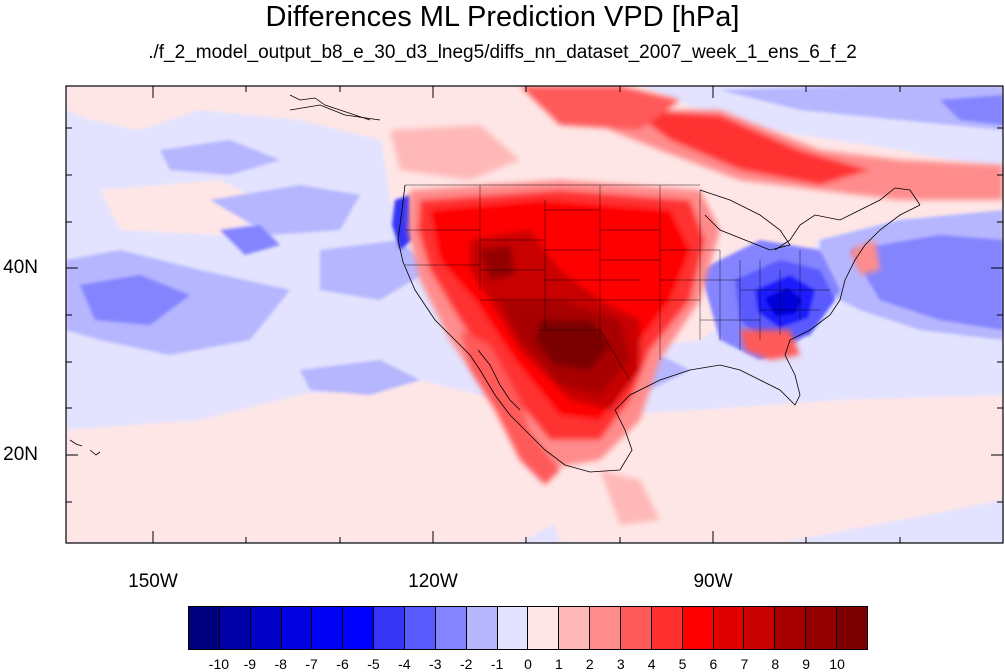 The width and height of the screenshot is (1005, 672). I want to click on colorbar, so click(528, 628).